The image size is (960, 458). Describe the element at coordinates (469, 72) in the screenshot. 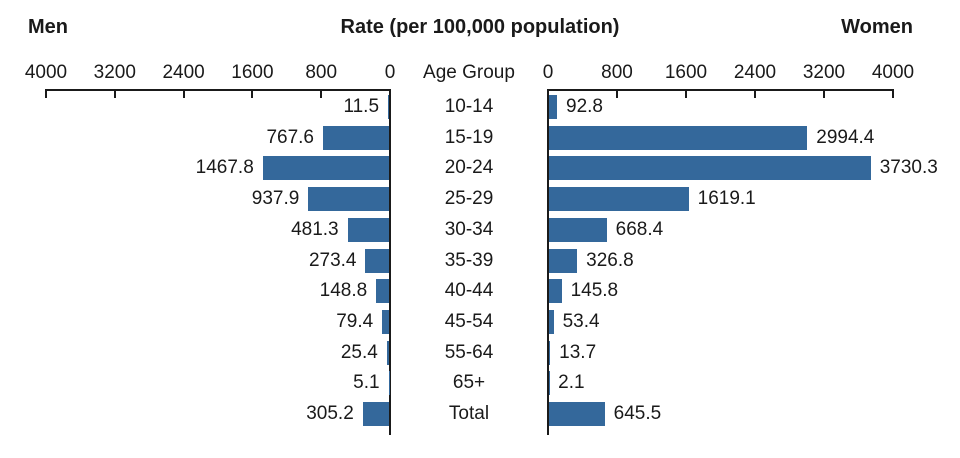

I see `age-group-header: Age Group` at that location.